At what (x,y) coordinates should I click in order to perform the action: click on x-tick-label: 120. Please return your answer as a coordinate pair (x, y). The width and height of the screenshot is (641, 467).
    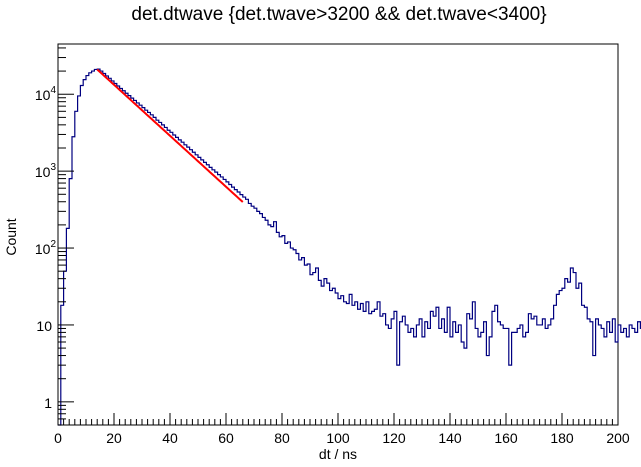
    Looking at the image, I should click on (394, 438).